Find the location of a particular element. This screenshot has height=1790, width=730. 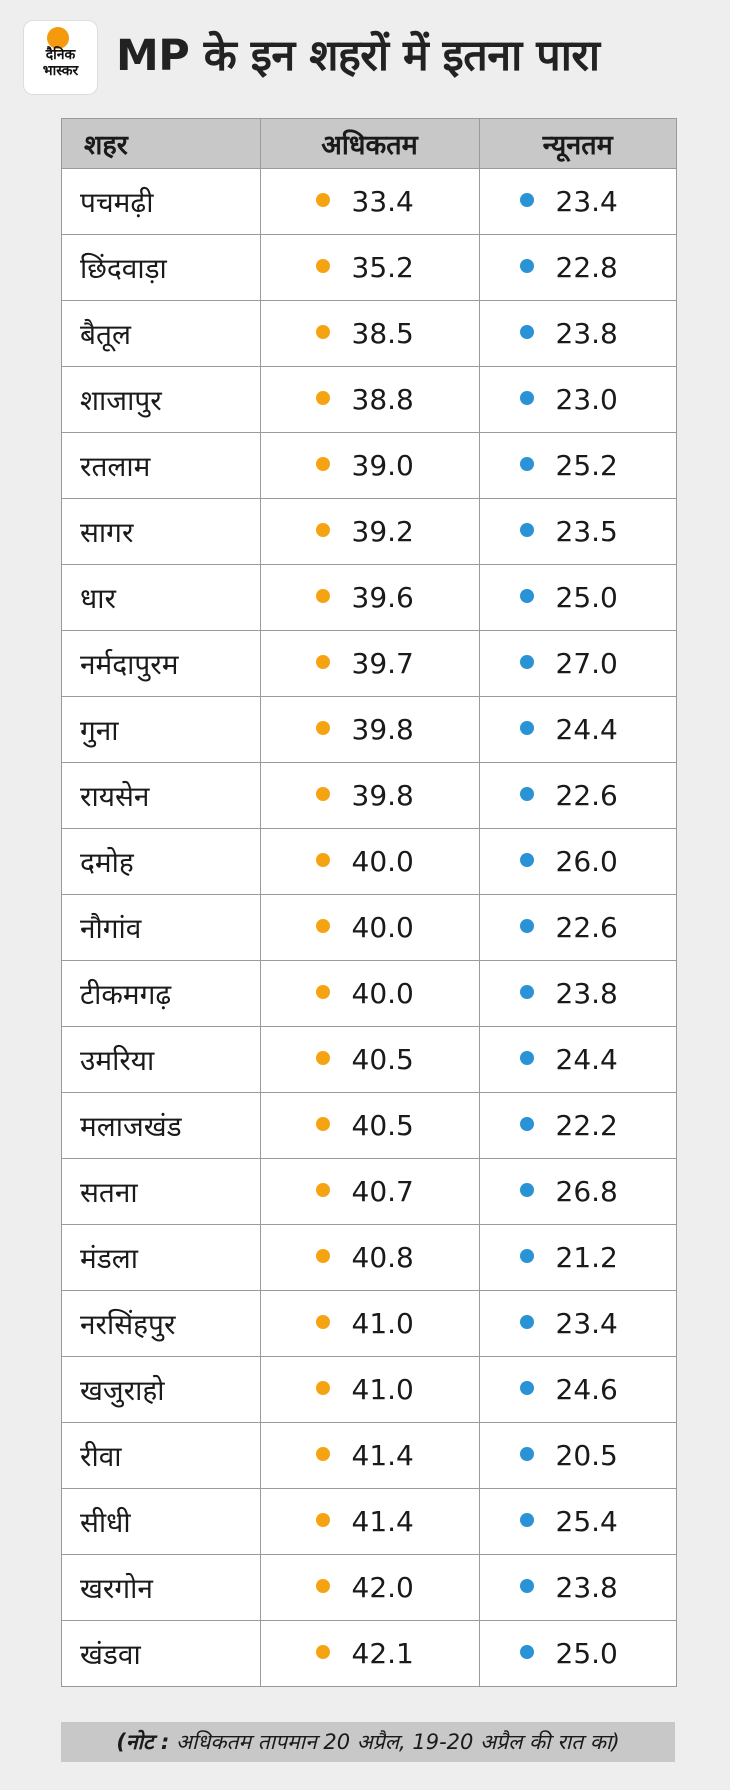

min-temp-cell: 23.4 is located at coordinates (577, 1323).